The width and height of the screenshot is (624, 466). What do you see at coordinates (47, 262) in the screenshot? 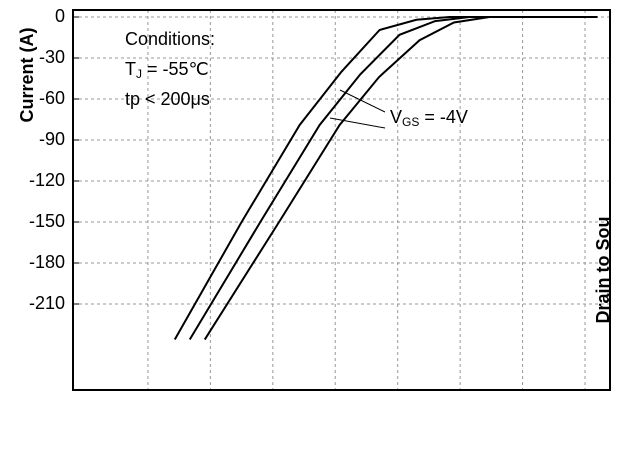
I see `y-tick-label: -180` at bounding box center [47, 262].